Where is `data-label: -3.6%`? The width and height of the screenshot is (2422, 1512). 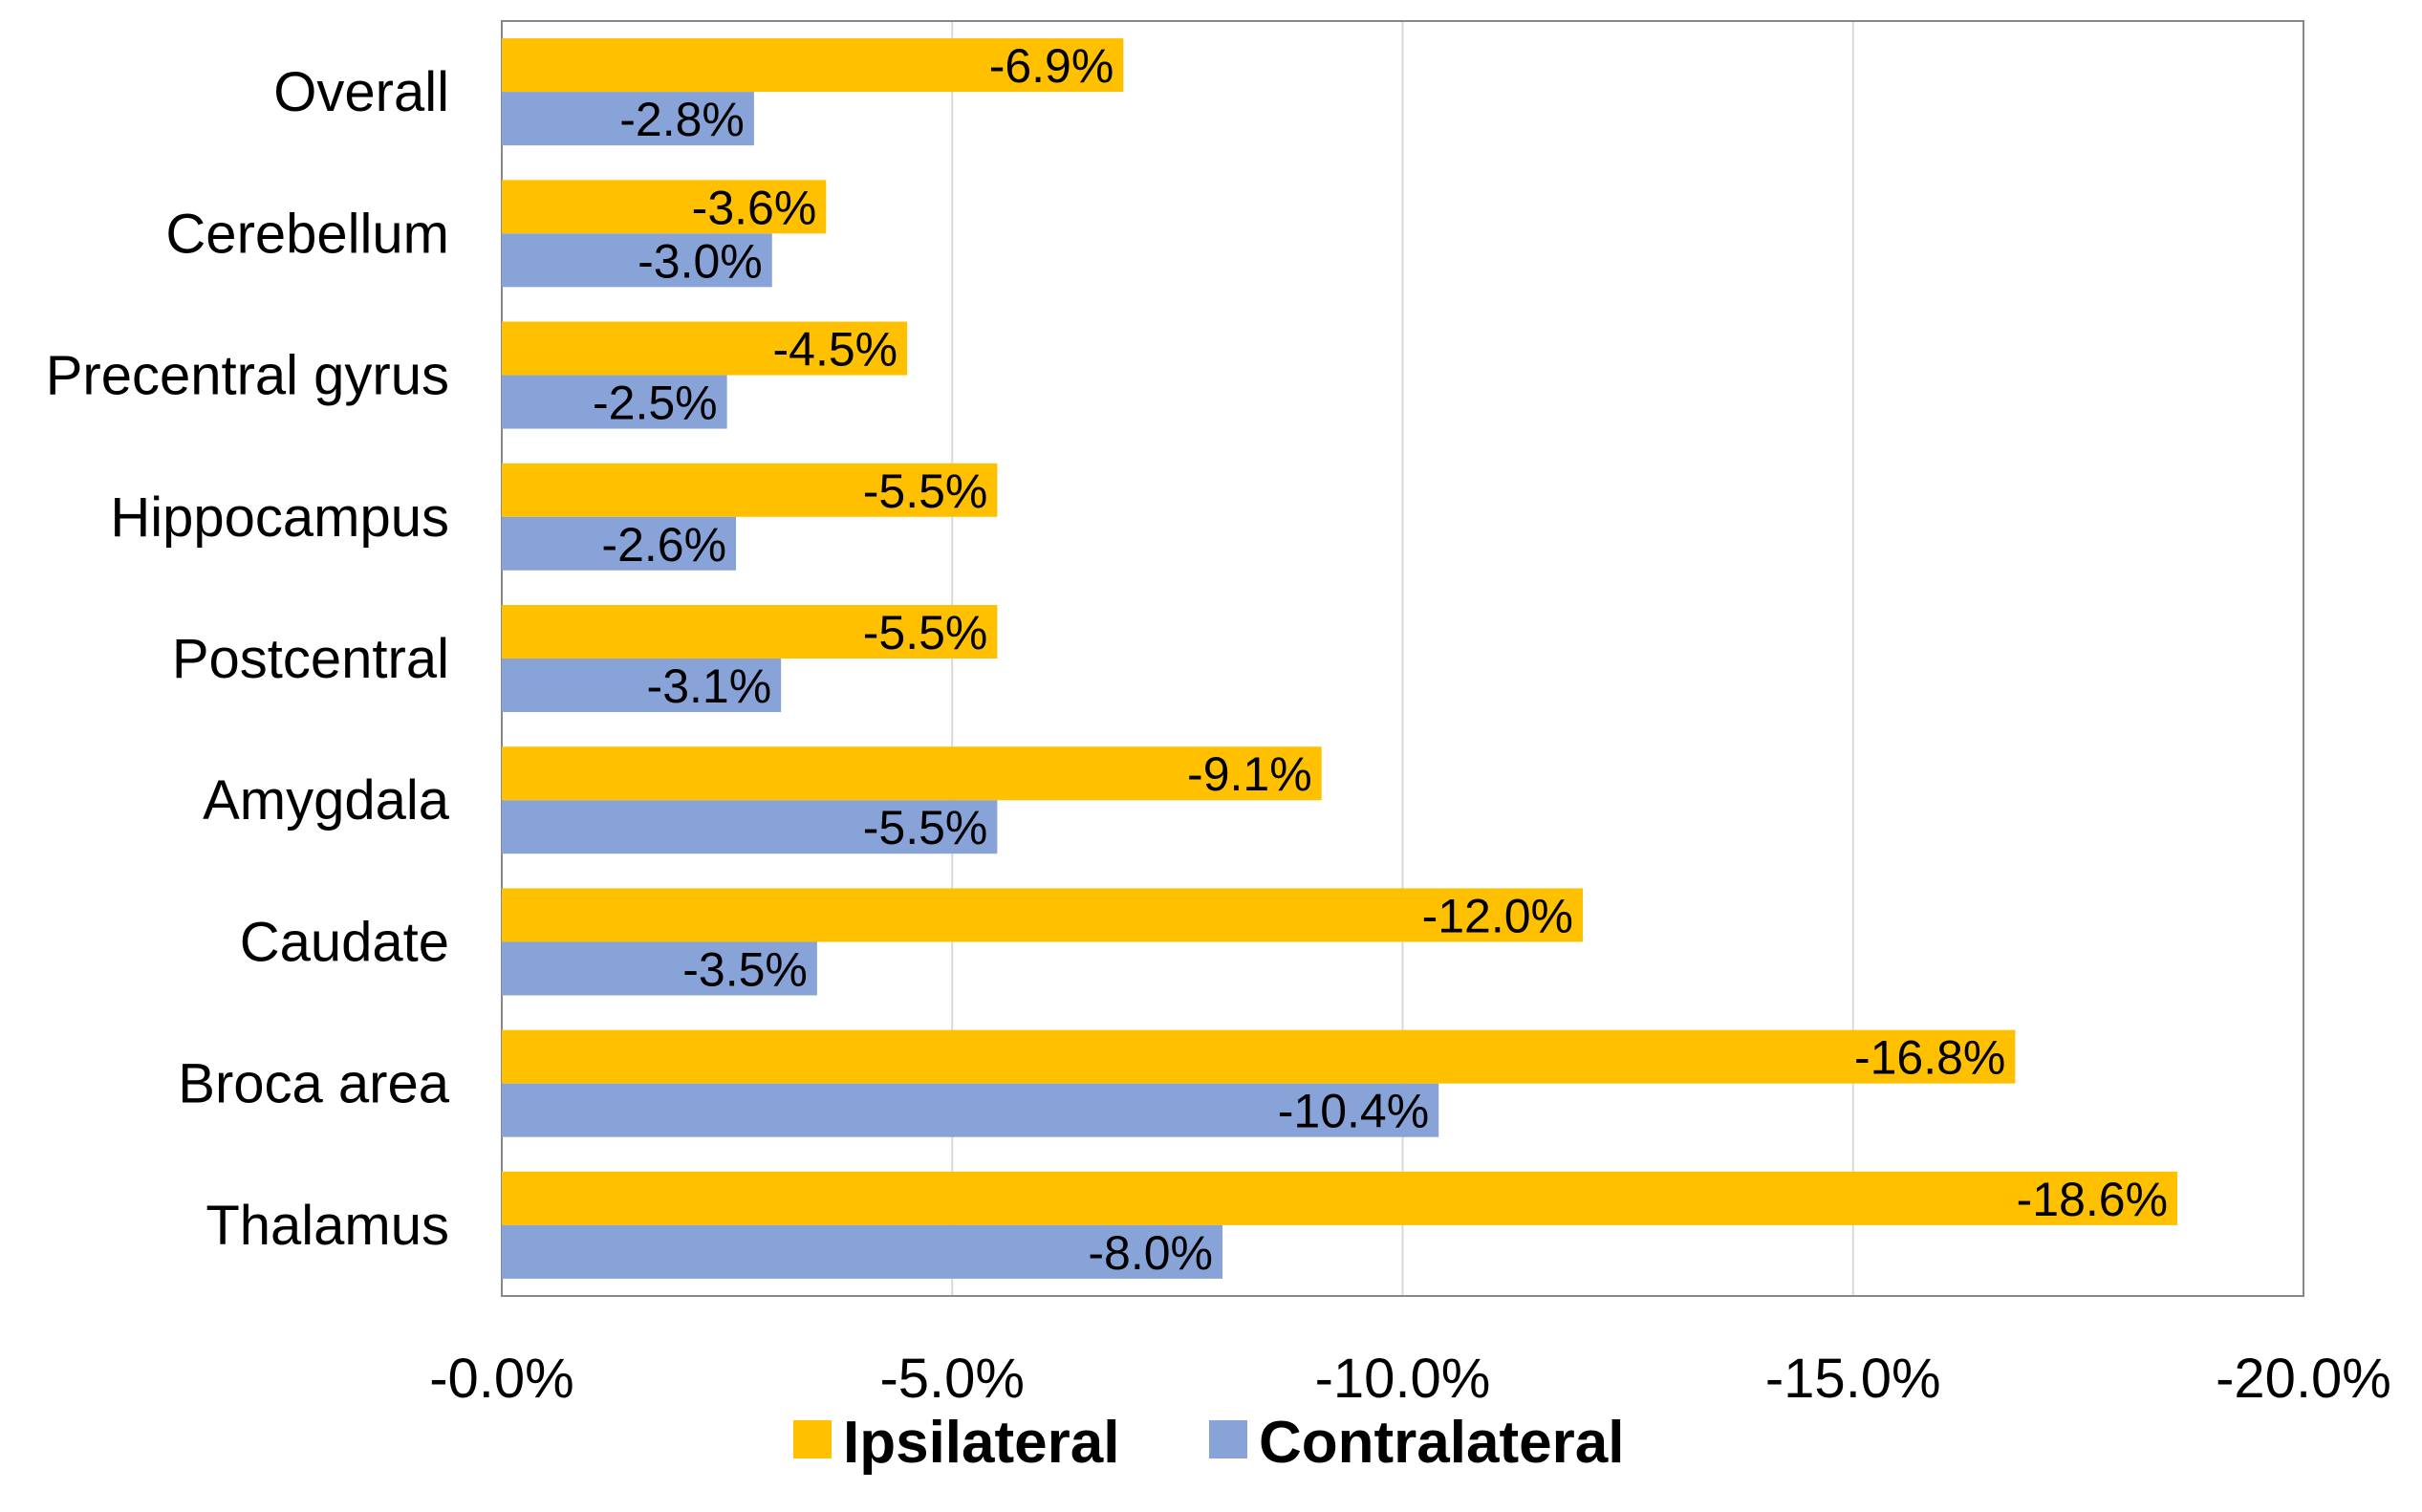 data-label: -3.6% is located at coordinates (754, 207).